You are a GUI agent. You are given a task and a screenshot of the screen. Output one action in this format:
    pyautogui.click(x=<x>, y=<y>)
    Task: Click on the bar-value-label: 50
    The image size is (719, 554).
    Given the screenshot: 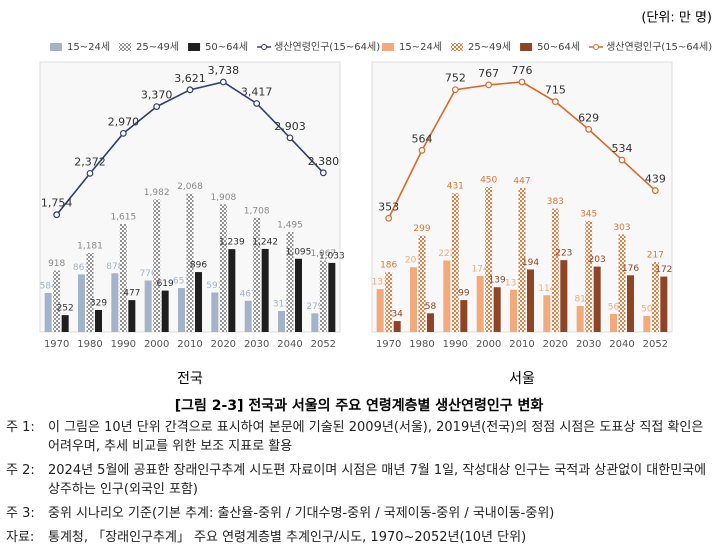 What is the action you would take?
    pyautogui.click(x=647, y=309)
    